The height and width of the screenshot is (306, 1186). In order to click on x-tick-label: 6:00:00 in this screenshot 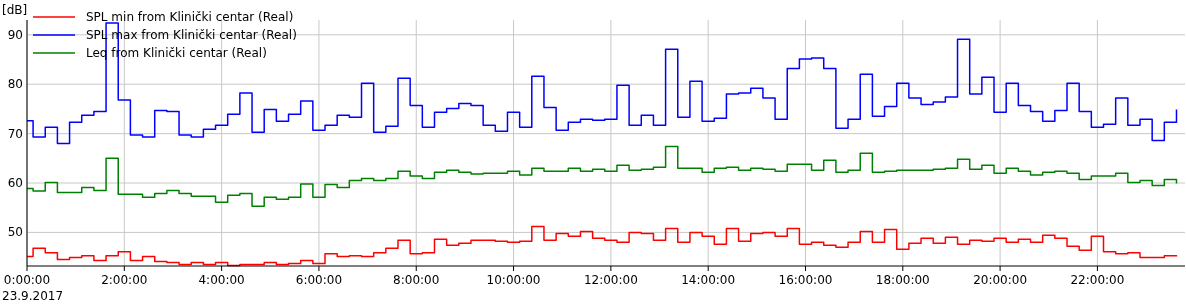, I will do `click(319, 280)`.